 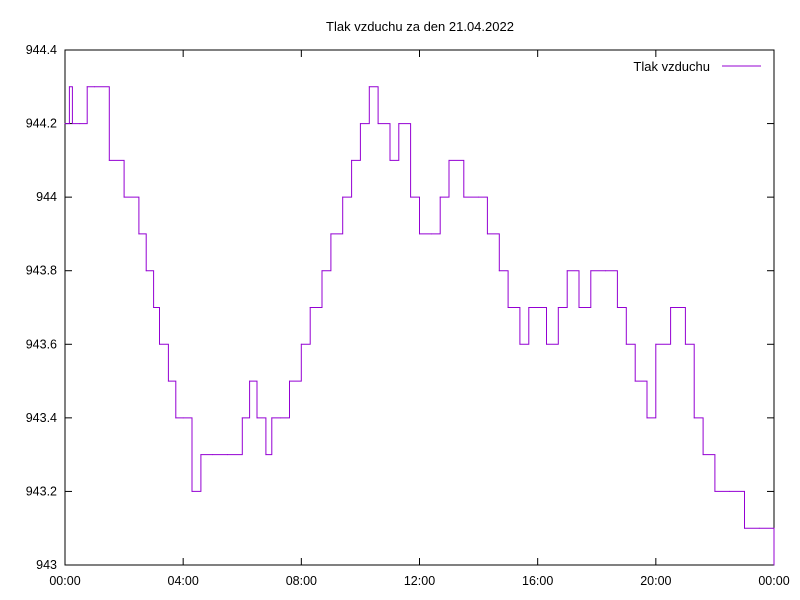 What do you see at coordinates (671, 66) in the screenshot?
I see `legend-label: Tlak vzduchu` at bounding box center [671, 66].